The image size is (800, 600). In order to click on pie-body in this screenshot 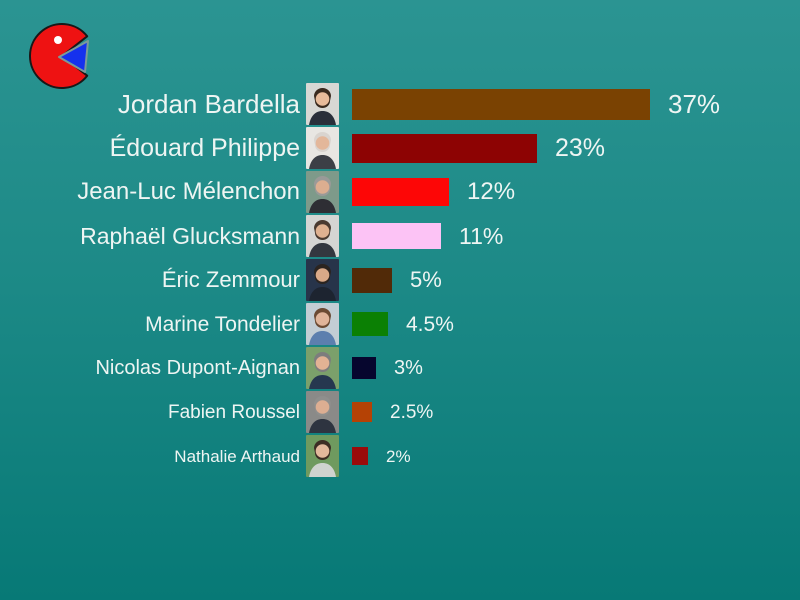, I will do `click(58, 56)`.